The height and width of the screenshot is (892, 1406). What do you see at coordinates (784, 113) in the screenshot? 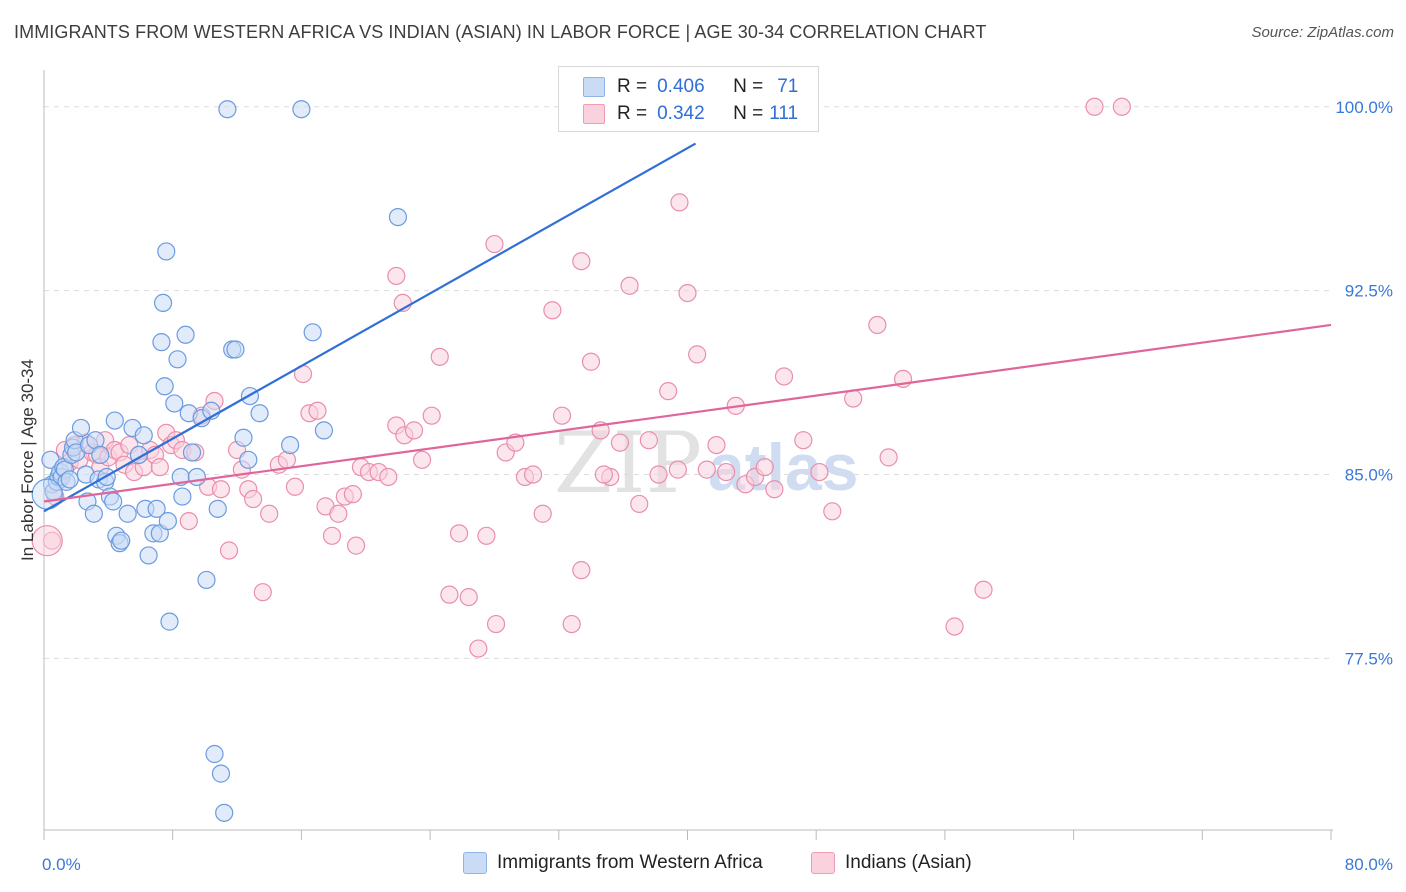
I see `legend-n-value: 111` at bounding box center [784, 113].